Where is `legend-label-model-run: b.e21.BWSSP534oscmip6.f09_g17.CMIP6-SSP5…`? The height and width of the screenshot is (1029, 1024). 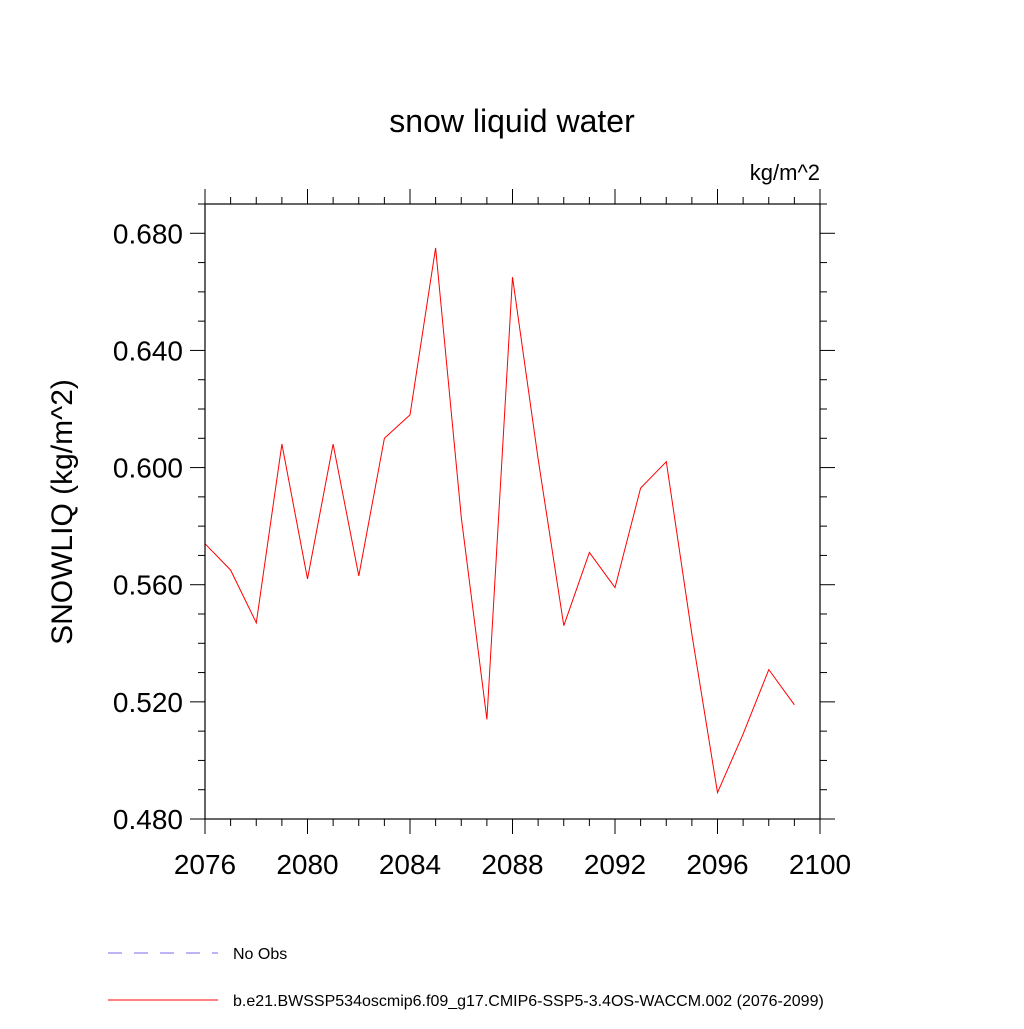
legend-label-model-run: b.e21.BWSSP534oscmip6.f09_g17.CMIP6-SSP5… is located at coordinates (528, 1001).